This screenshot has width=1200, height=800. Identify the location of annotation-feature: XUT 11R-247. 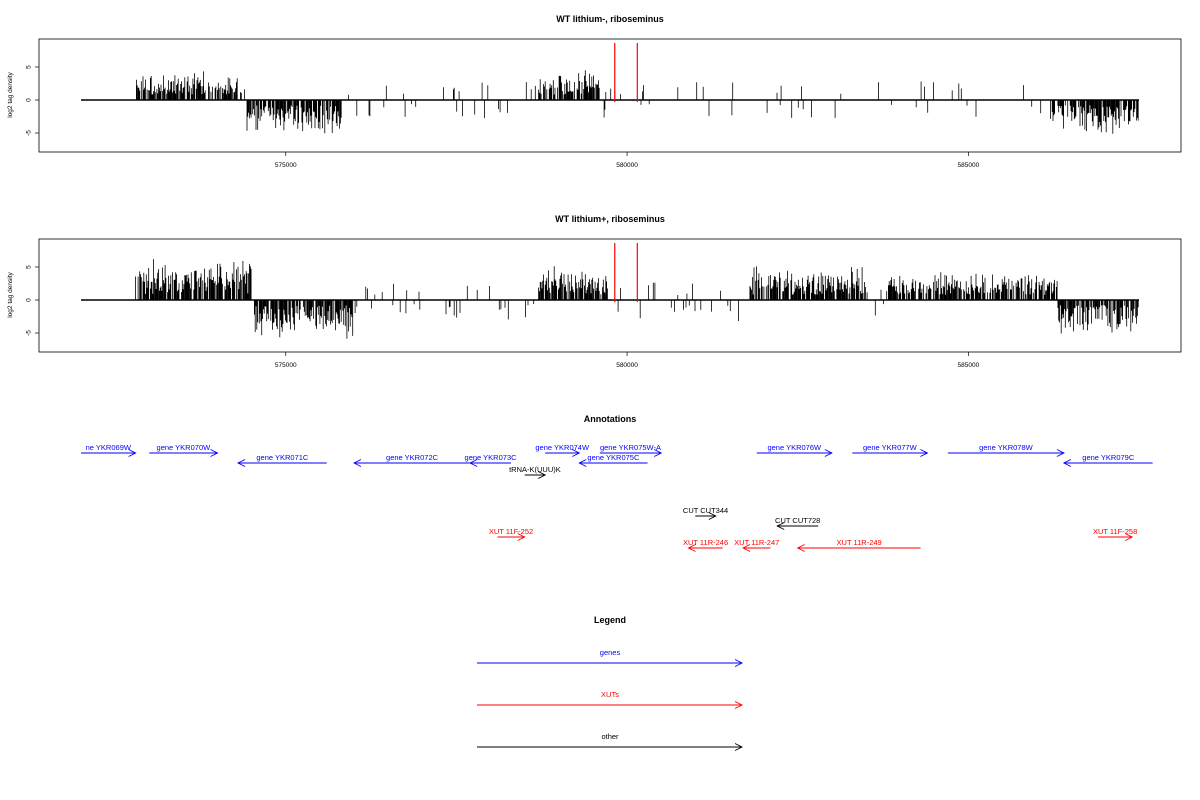
(756, 545).